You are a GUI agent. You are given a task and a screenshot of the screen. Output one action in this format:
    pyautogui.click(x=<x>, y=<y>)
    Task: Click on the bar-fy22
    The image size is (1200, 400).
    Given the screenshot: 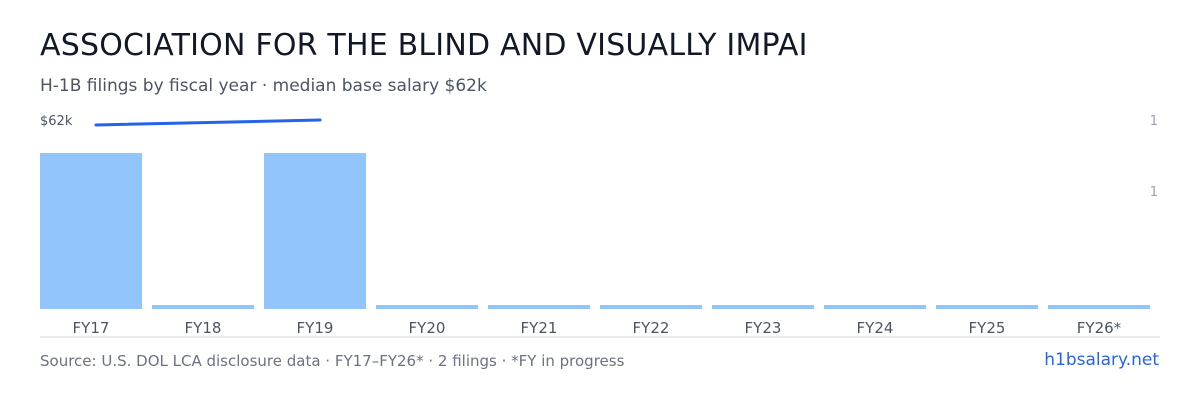 What is the action you would take?
    pyautogui.click(x=651, y=307)
    